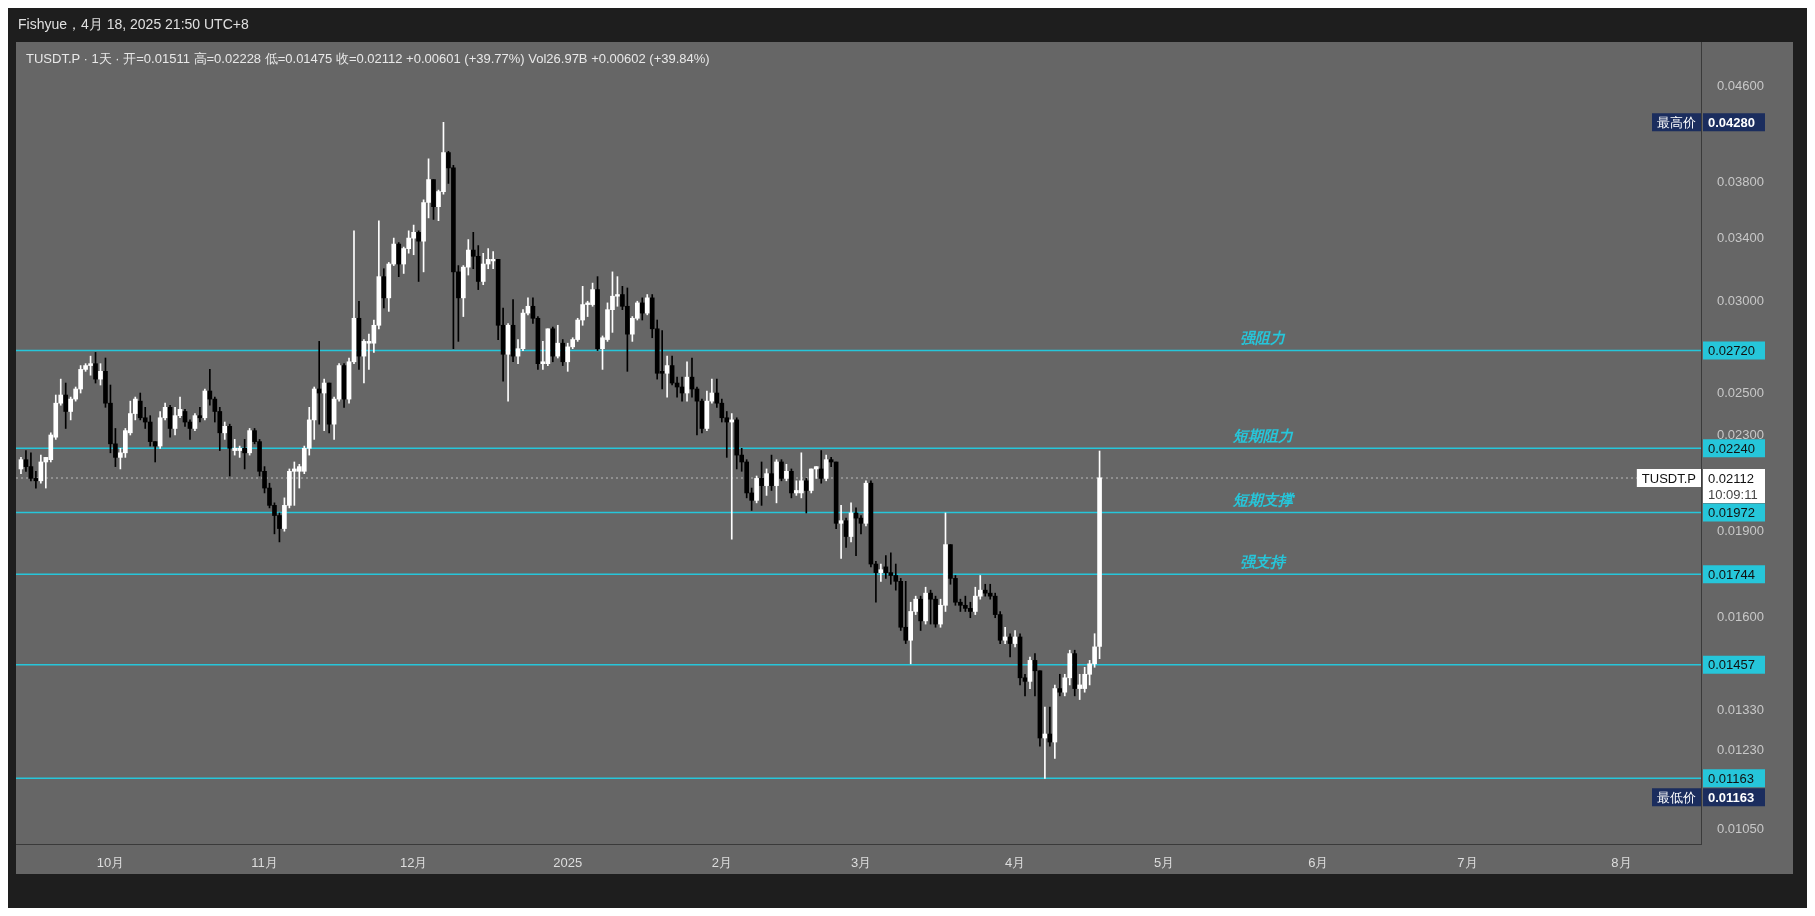 This screenshot has height=916, width=1815. I want to click on ref-line-label: 短期阻力, so click(1262, 435).